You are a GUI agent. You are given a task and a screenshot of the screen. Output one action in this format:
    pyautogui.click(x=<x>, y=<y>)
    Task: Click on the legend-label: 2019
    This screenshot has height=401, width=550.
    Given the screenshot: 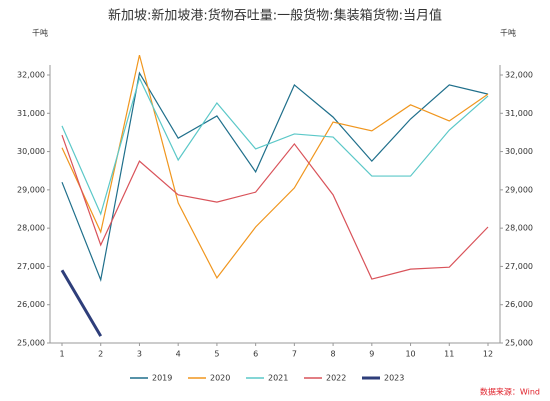 What is the action you would take?
    pyautogui.click(x=162, y=378)
    